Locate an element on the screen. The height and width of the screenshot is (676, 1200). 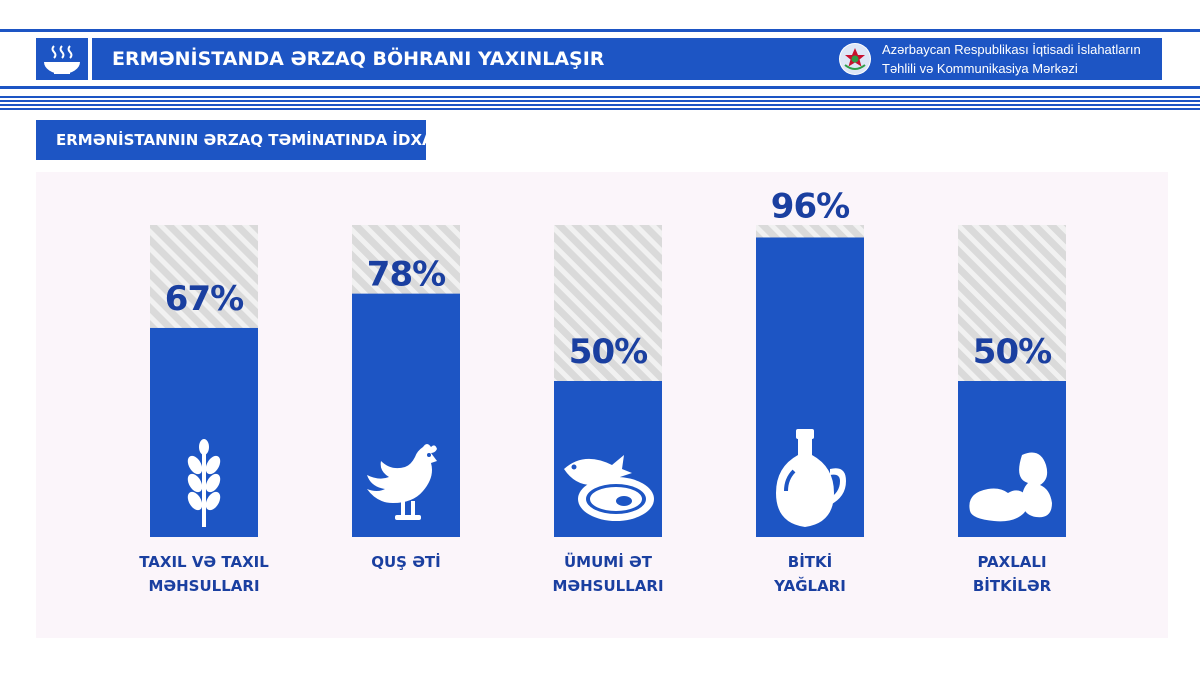
header-icon-box is located at coordinates (62, 59).